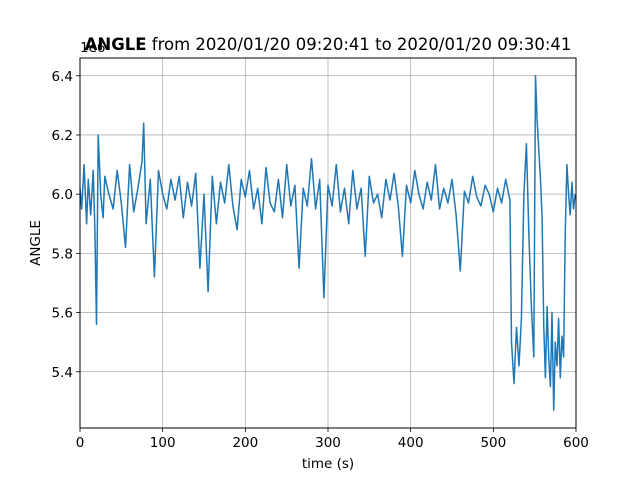  Describe the element at coordinates (62, 254) in the screenshot. I see `y-tick-label: 5.8` at that location.